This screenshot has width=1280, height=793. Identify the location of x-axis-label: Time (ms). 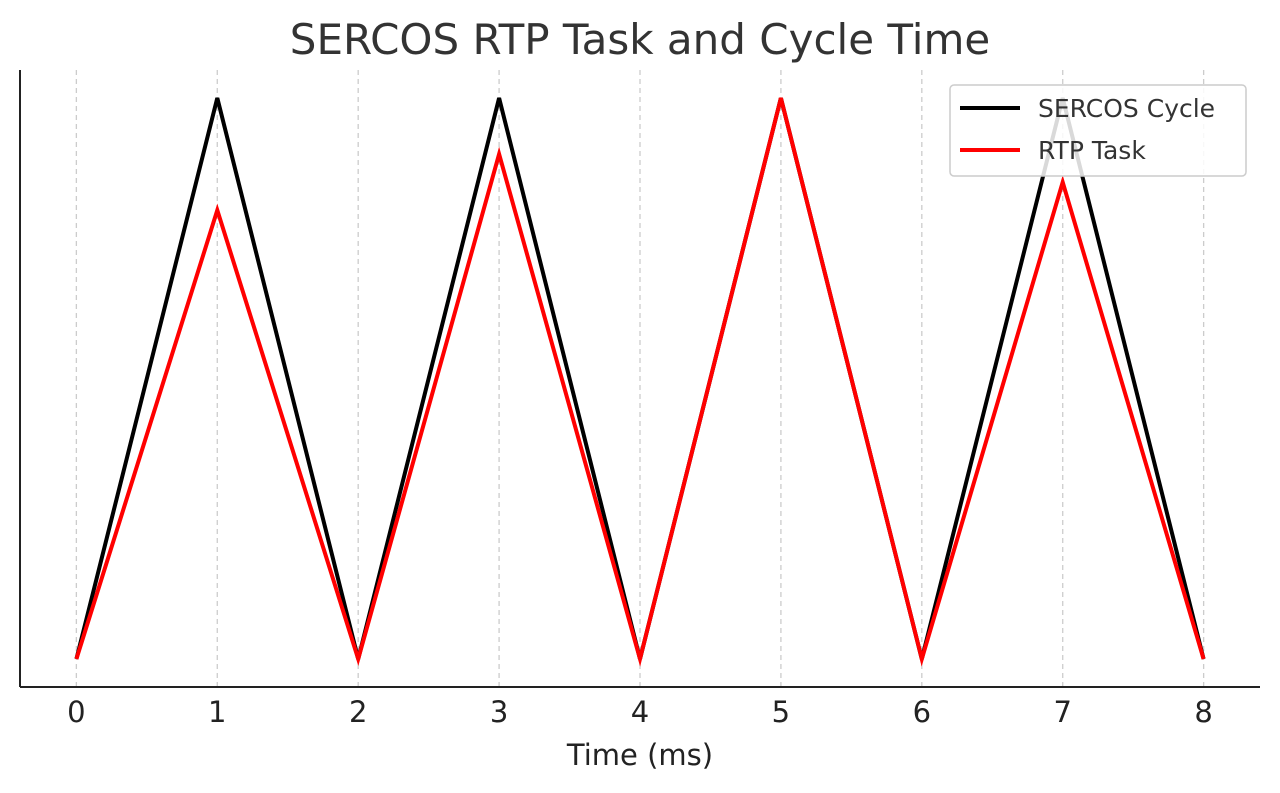
(639, 755).